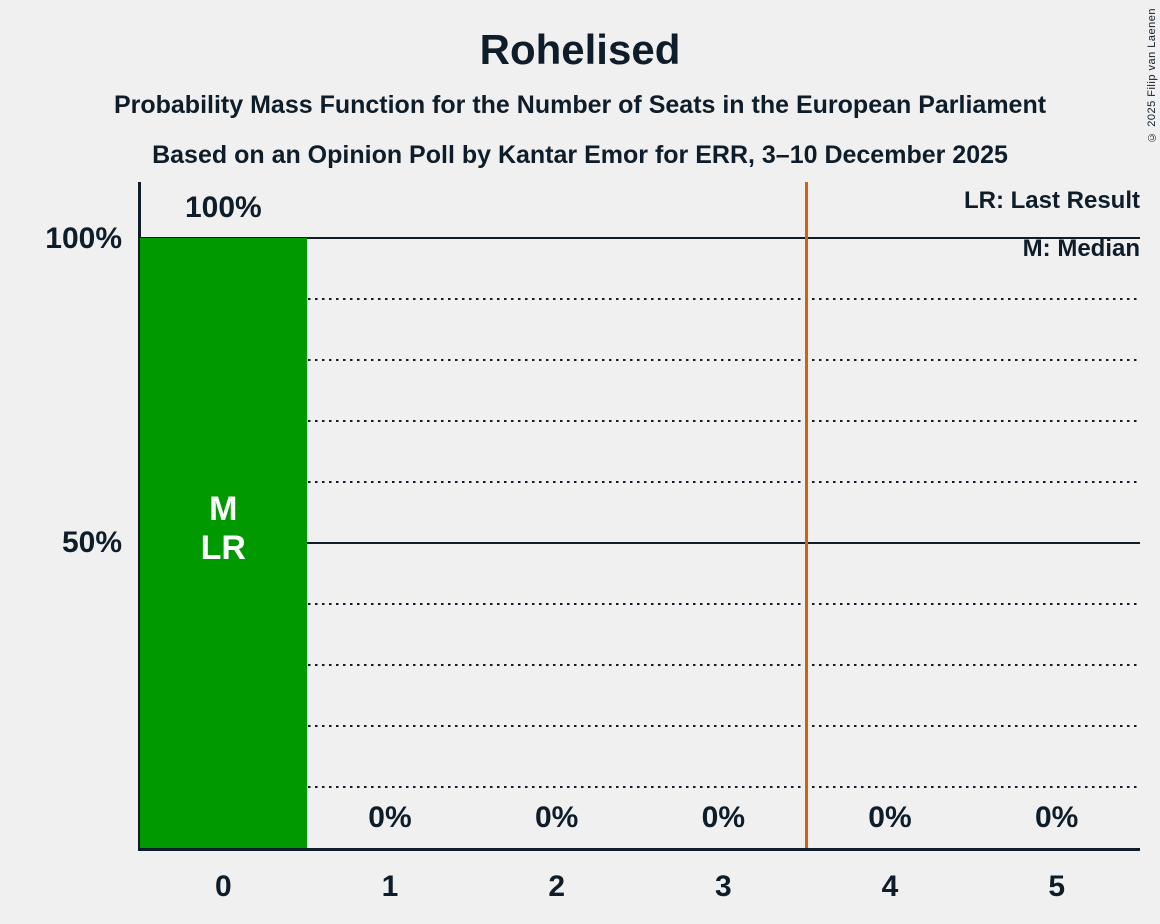 The width and height of the screenshot is (1160, 924). Describe the element at coordinates (639, 849) in the screenshot. I see `x-axis-line` at that location.